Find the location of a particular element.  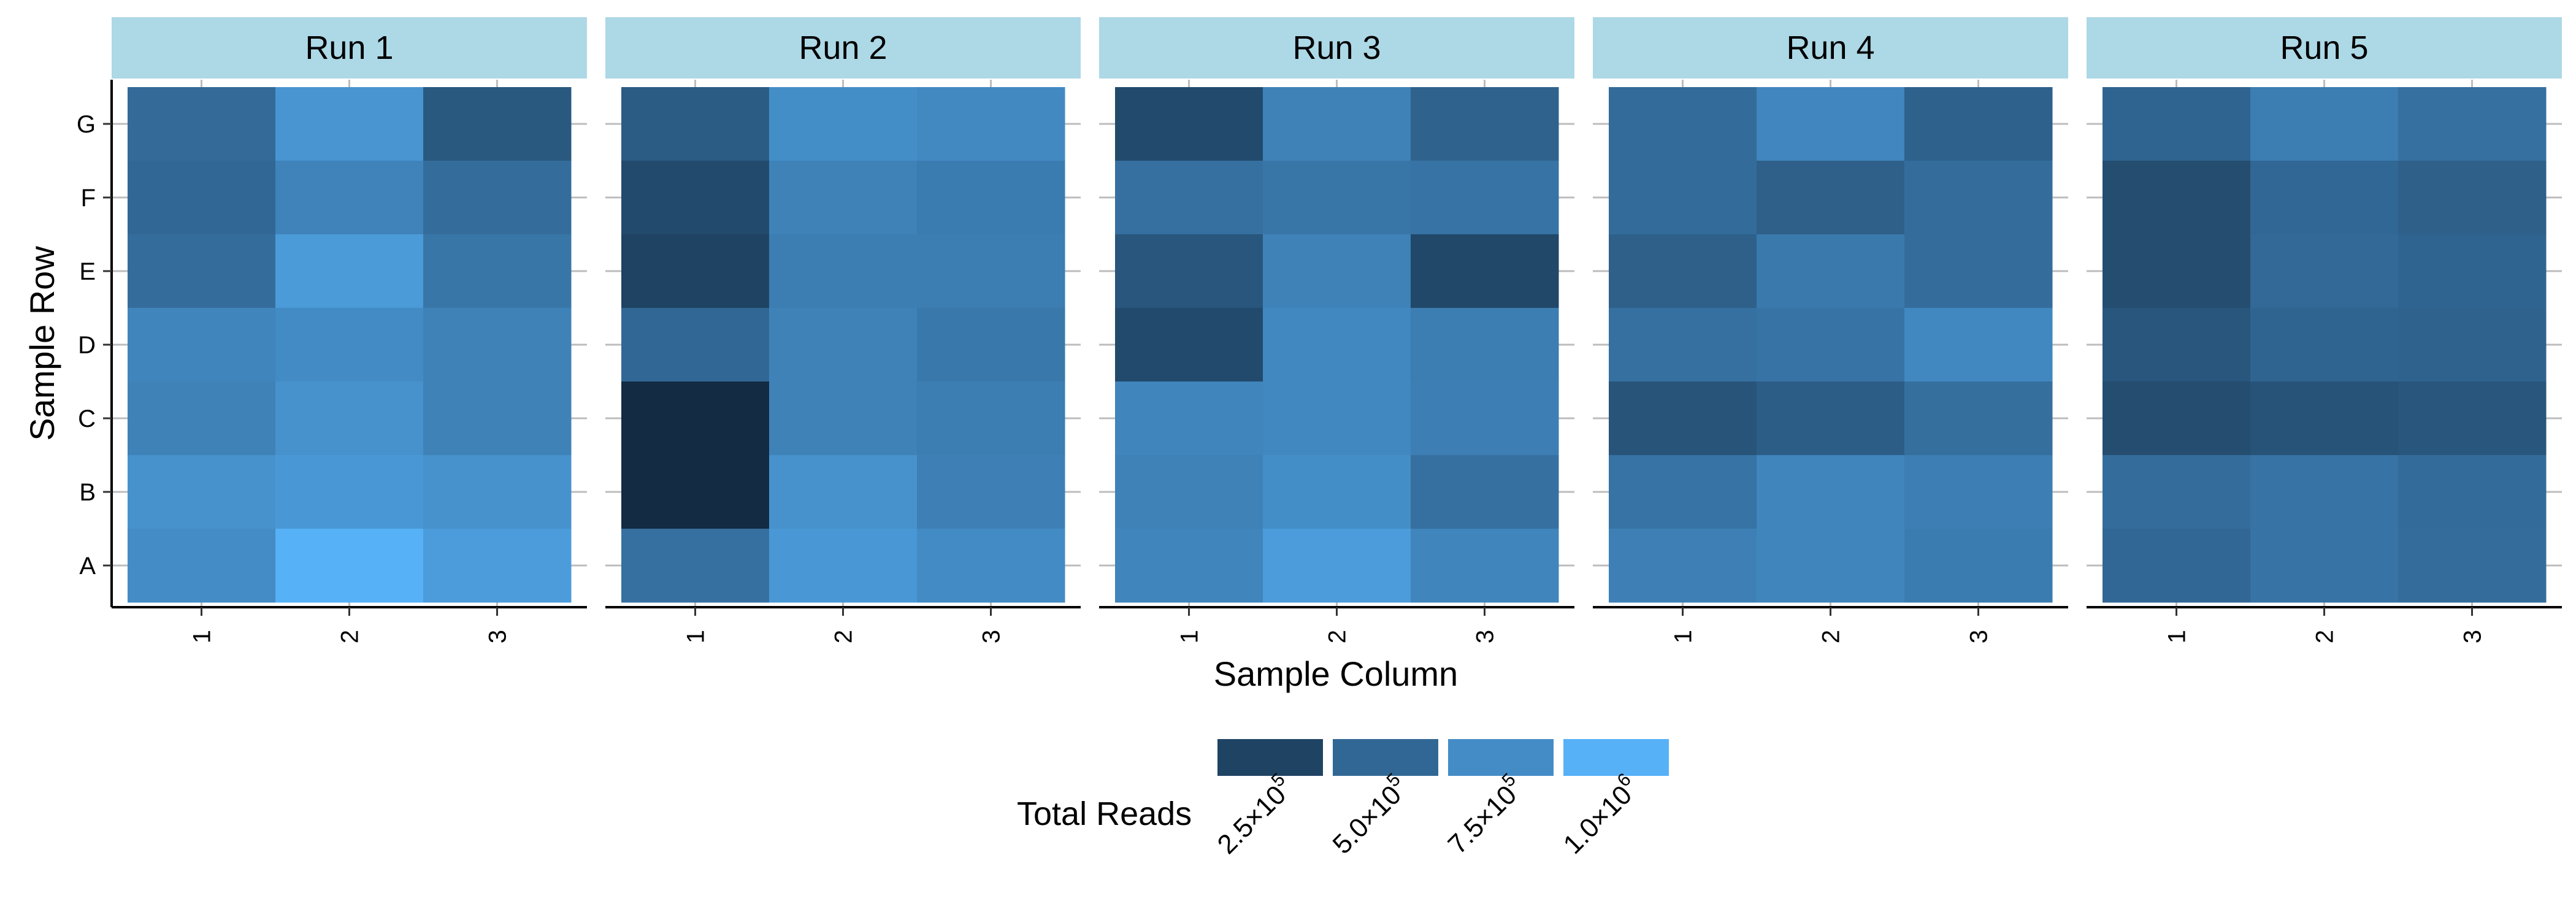

facet-panel: Run 3 1 2 3 is located at coordinates (1336, 330).